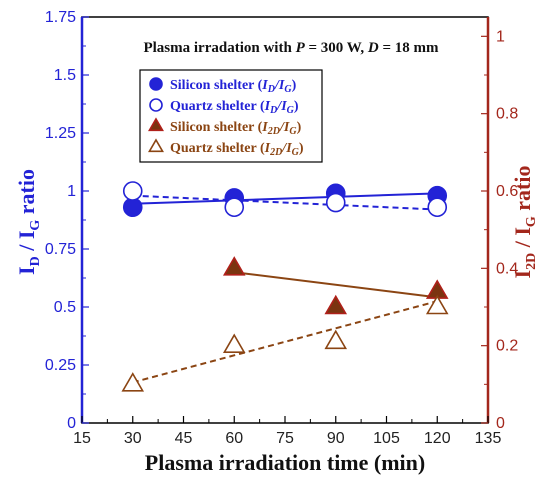 The width and height of the screenshot is (550, 486). What do you see at coordinates (522, 191) in the screenshot?
I see `y-right-tail: ratio` at bounding box center [522, 191].